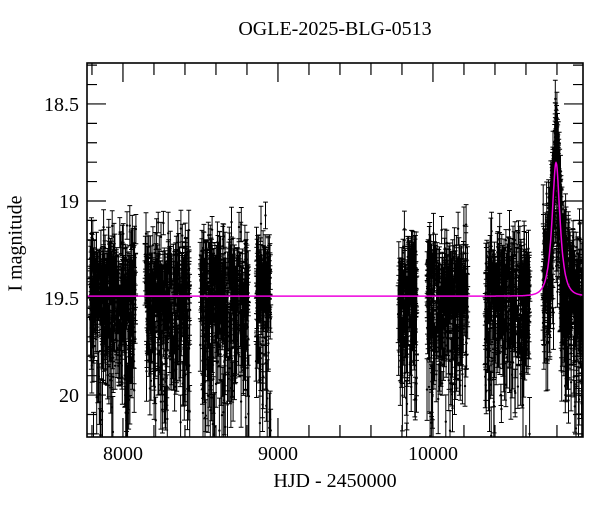 The image size is (600, 512). What do you see at coordinates (69, 202) in the screenshot?
I see `tick-label: 19` at bounding box center [69, 202].